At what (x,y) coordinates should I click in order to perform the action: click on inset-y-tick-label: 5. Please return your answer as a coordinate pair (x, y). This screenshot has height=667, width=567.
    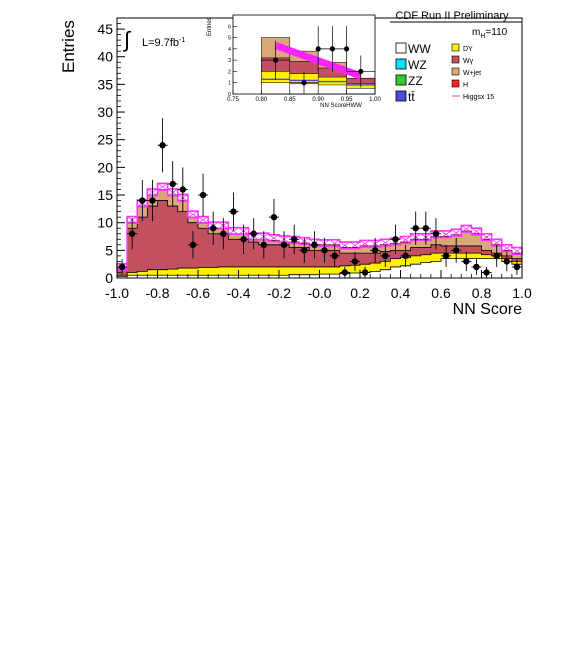
    Looking at the image, I should click on (229, 39).